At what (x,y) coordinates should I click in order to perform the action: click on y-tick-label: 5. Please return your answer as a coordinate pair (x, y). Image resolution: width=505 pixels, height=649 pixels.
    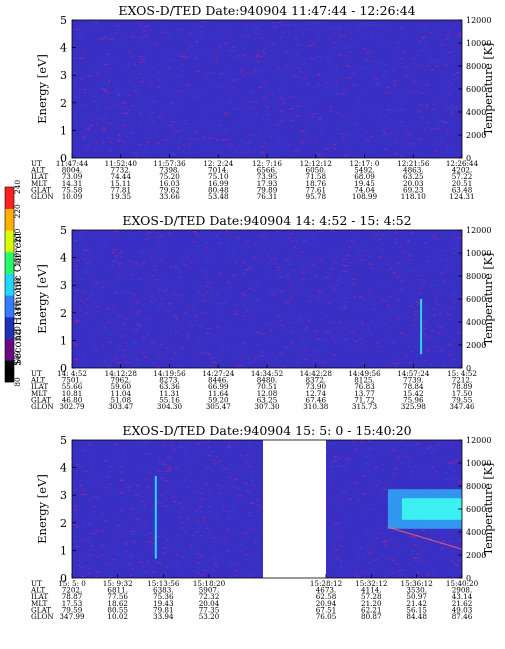
    Looking at the image, I should click on (63, 20).